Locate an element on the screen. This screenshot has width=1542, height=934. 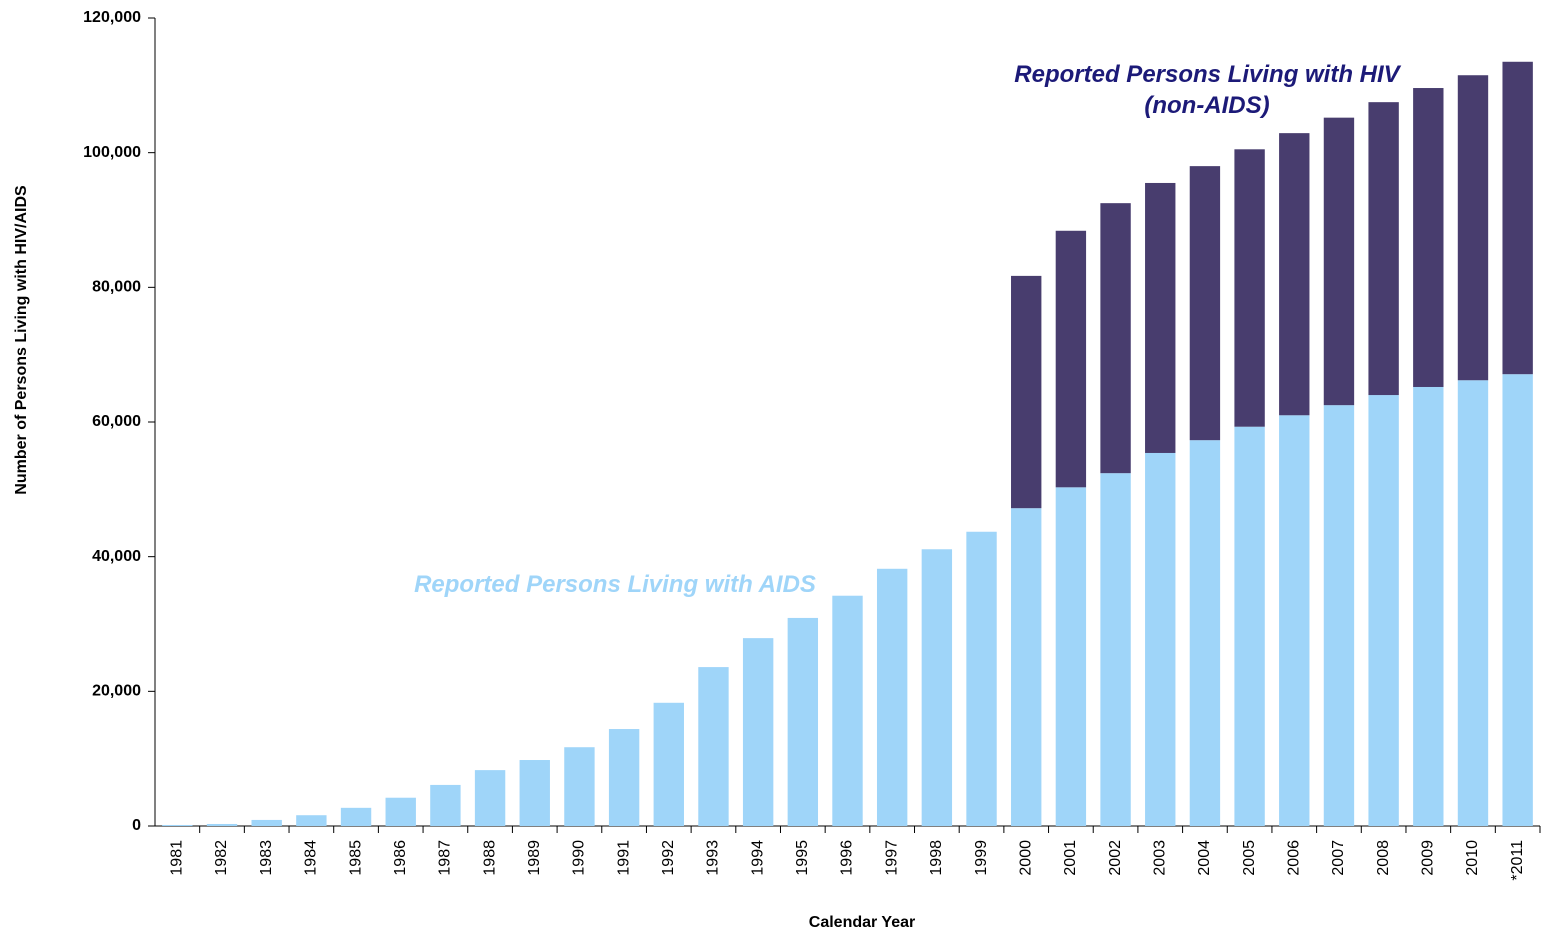
x-tick-label: 2007 is located at coordinates (1338, 858).